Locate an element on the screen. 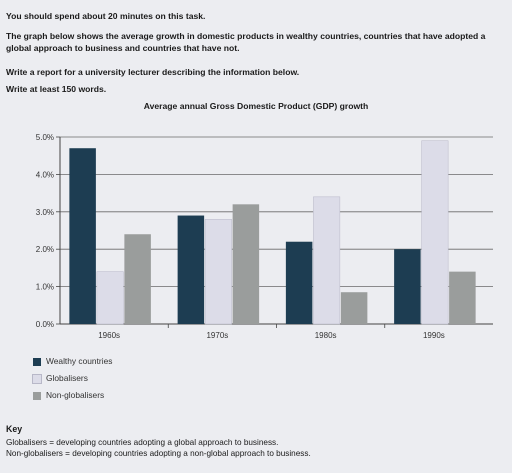 The height and width of the screenshot is (473, 512). y-tick-label: 1.0% is located at coordinates (45, 287).